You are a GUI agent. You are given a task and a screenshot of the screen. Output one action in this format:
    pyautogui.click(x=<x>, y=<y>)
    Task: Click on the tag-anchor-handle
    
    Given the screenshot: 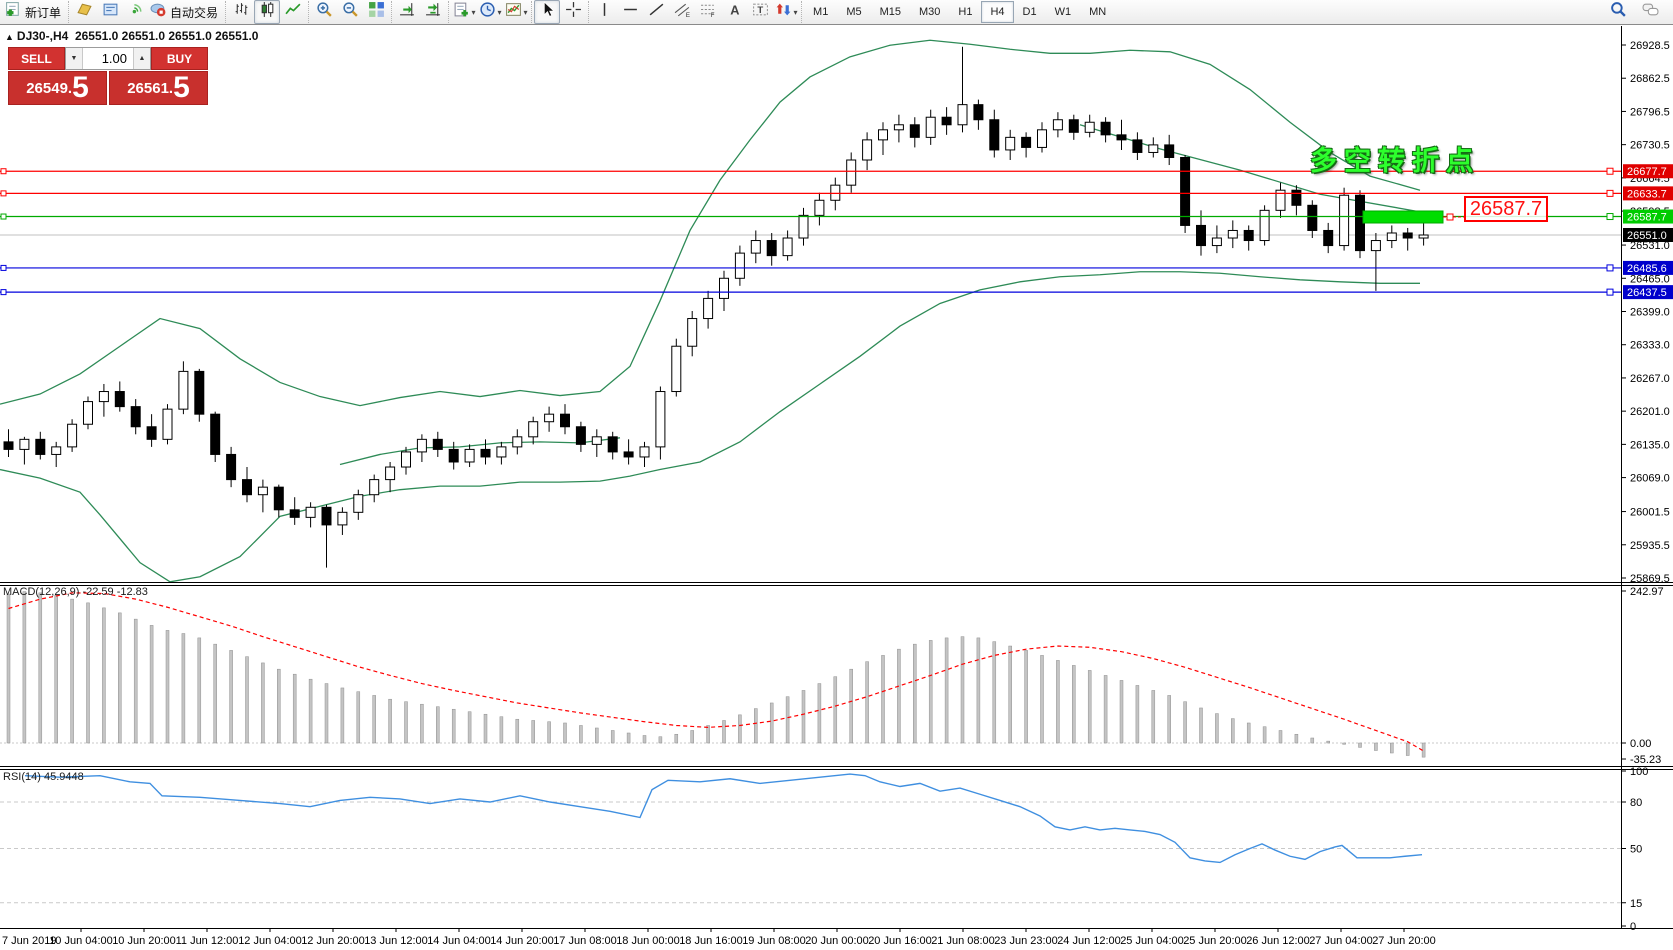 What is the action you would take?
    pyautogui.click(x=1450, y=217)
    